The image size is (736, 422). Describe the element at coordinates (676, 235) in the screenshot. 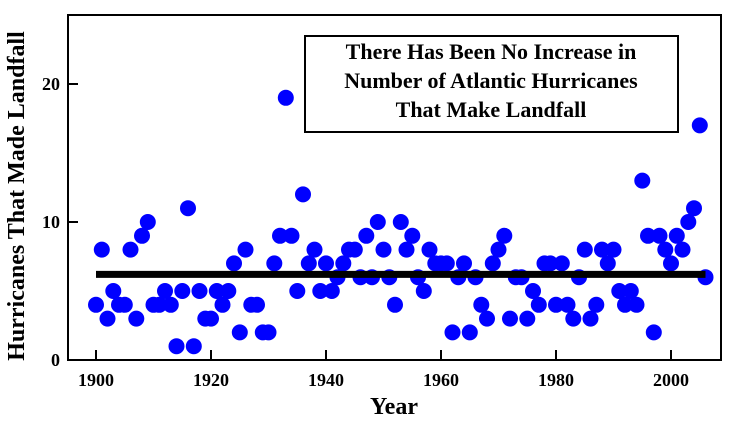

I see `data-point-2001` at that location.